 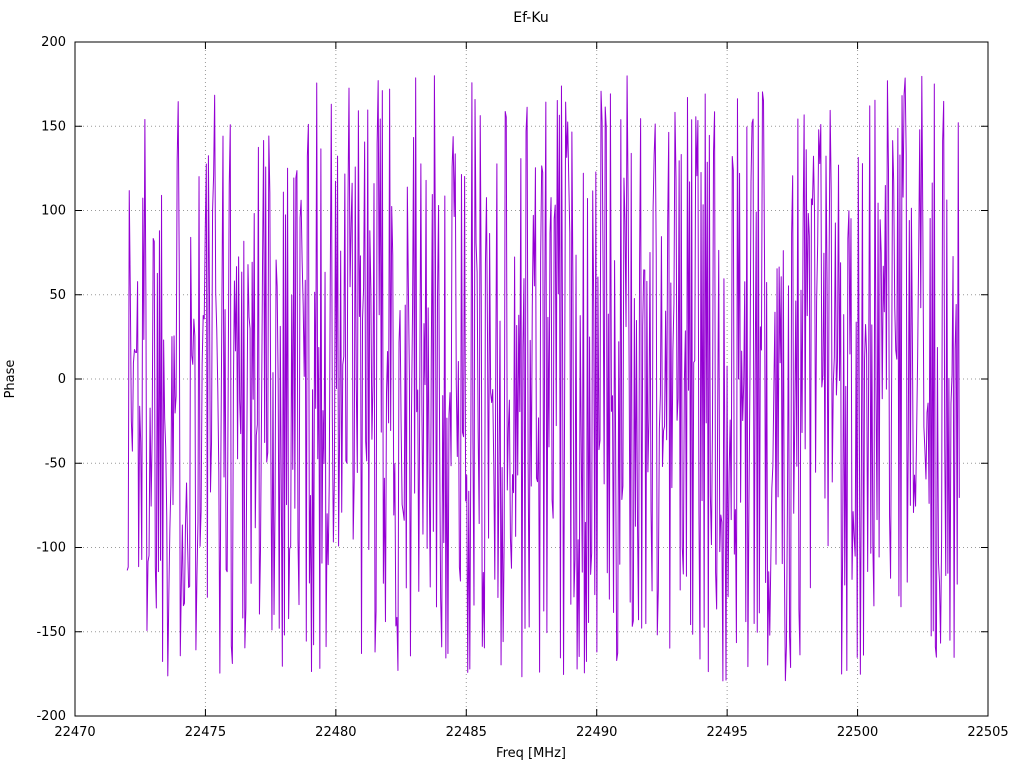 What do you see at coordinates (51, 716) in the screenshot?
I see `y-tick-label: -200` at bounding box center [51, 716].